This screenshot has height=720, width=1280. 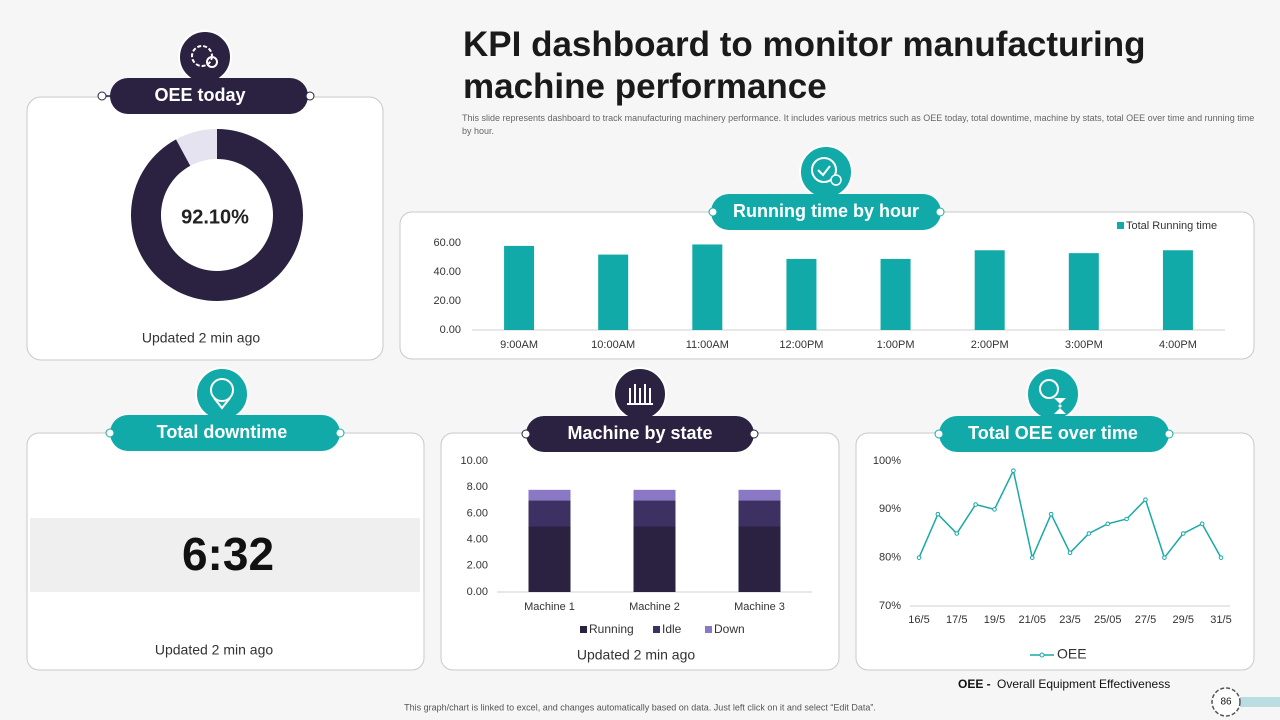 What do you see at coordinates (801, 345) in the screenshot?
I see `x-tick-label: 12:00PM` at bounding box center [801, 345].